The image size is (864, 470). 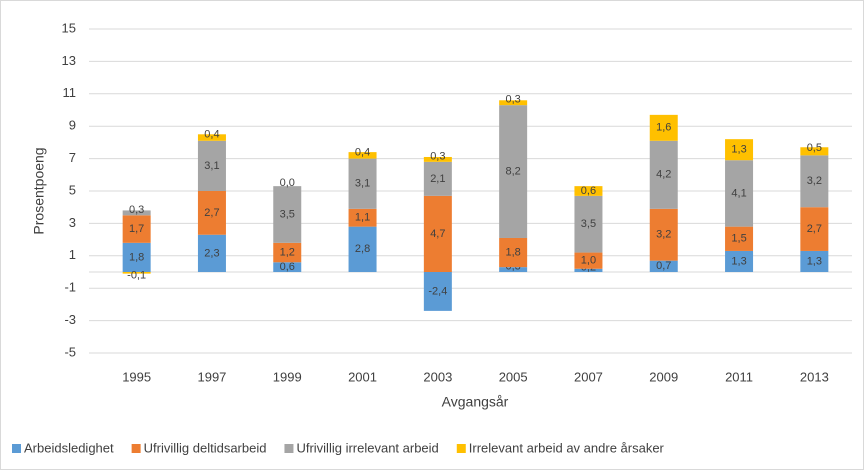 I want to click on x-tick-label: 1999, so click(x=287, y=376).